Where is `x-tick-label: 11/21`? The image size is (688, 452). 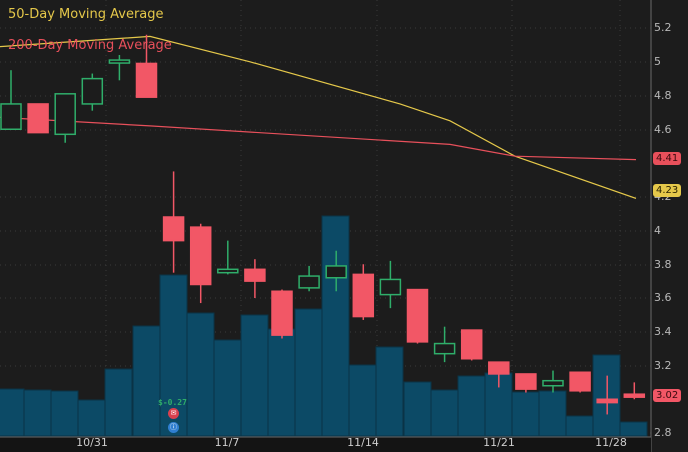 x-tick-label: 11/21 is located at coordinates (499, 442).